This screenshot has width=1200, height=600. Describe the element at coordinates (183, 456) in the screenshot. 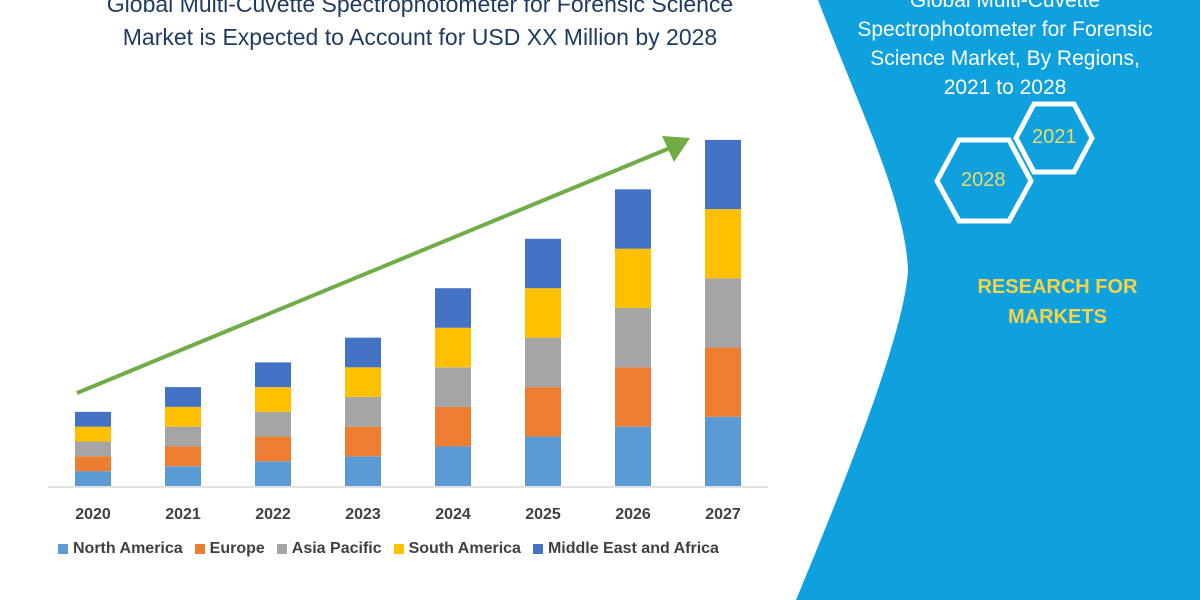

I see `bar-segment-2021-europe` at that location.